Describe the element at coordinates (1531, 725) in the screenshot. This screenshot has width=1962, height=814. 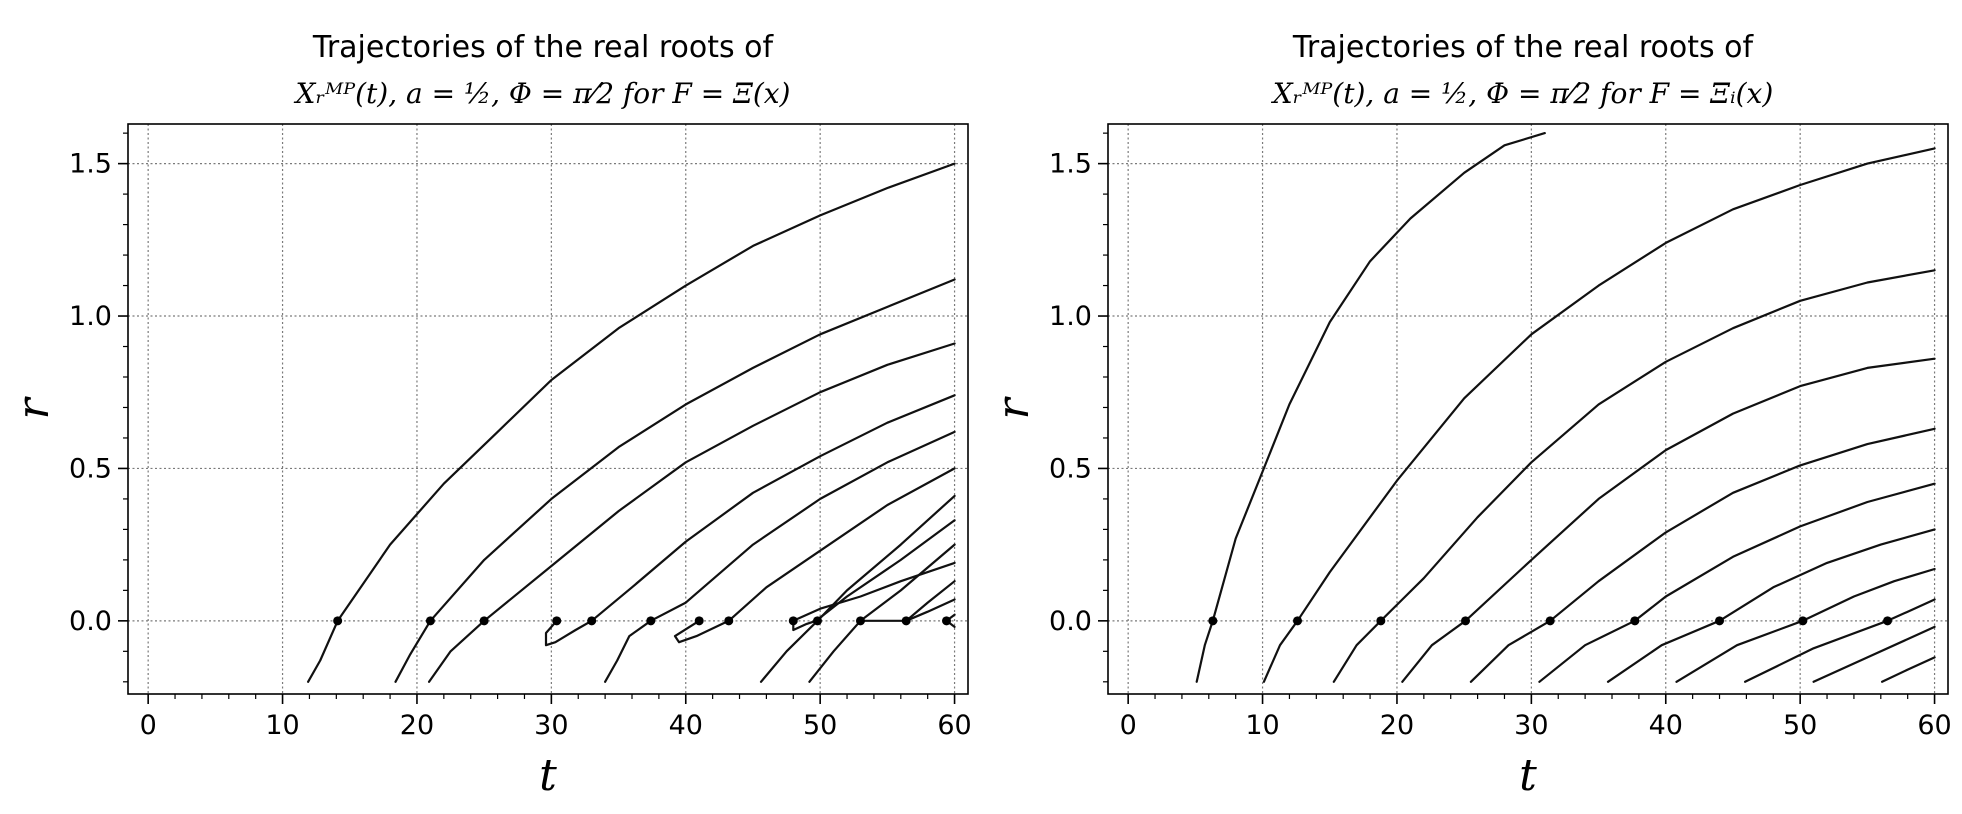
I see `right-plot-x-tick-label: 30` at that location.